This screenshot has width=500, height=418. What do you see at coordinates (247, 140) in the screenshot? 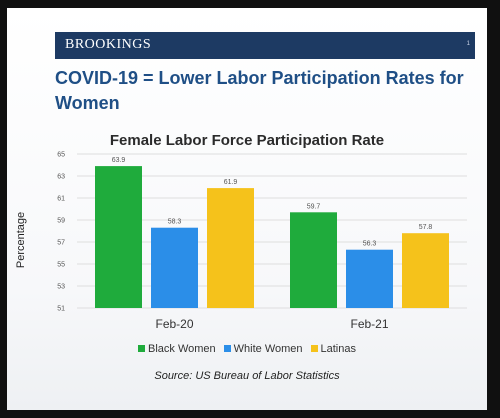
I see `chart-title: Female Labor Force Participation Rate` at bounding box center [247, 140].